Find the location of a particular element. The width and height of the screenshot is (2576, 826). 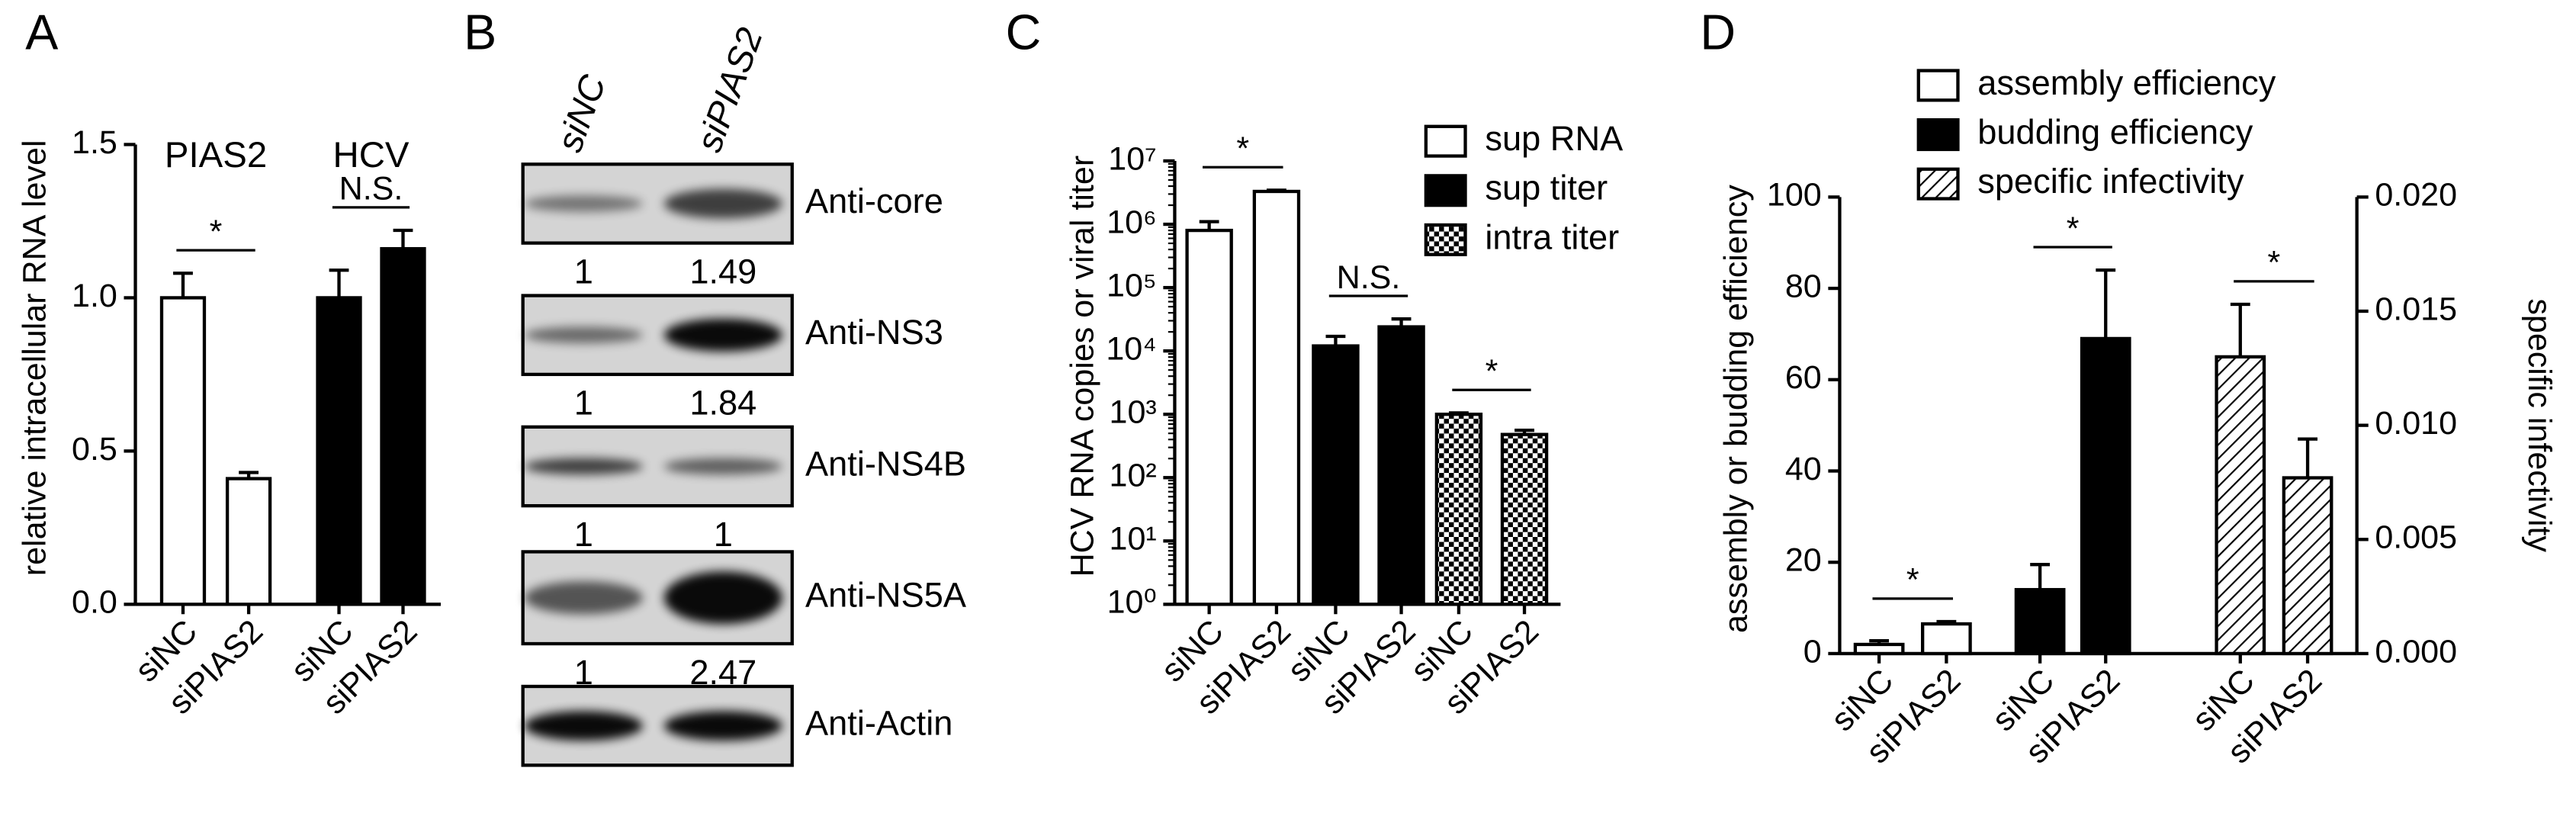

y-tick-label: 80 is located at coordinates (1803, 286).